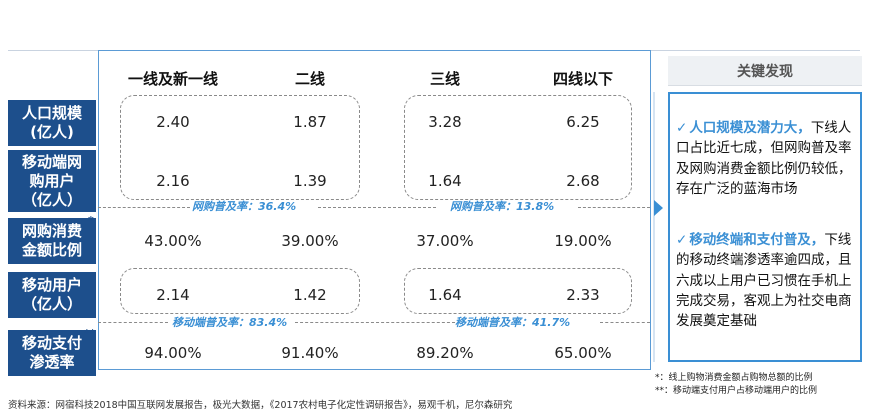 The width and height of the screenshot is (876, 415). What do you see at coordinates (173, 241) in the screenshot?
I see `cell-spending-tier1: 43.00%` at bounding box center [173, 241].